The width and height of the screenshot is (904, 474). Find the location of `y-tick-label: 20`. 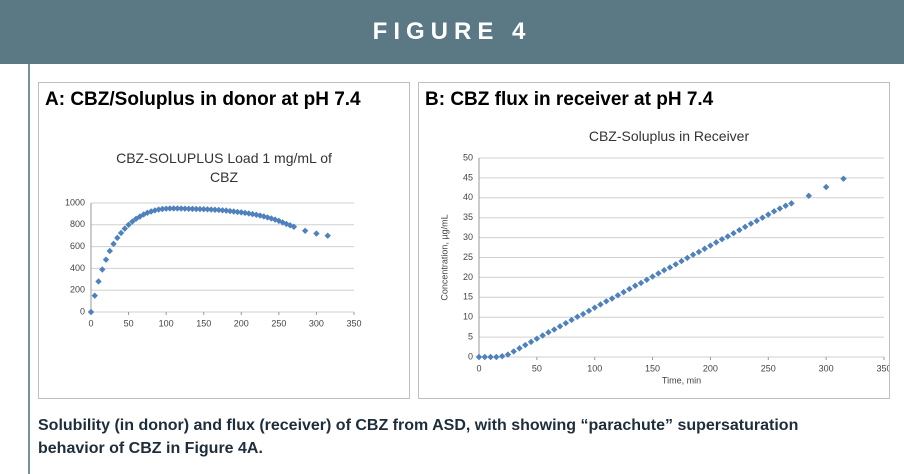

y-tick-label: 20 is located at coordinates (468, 277).